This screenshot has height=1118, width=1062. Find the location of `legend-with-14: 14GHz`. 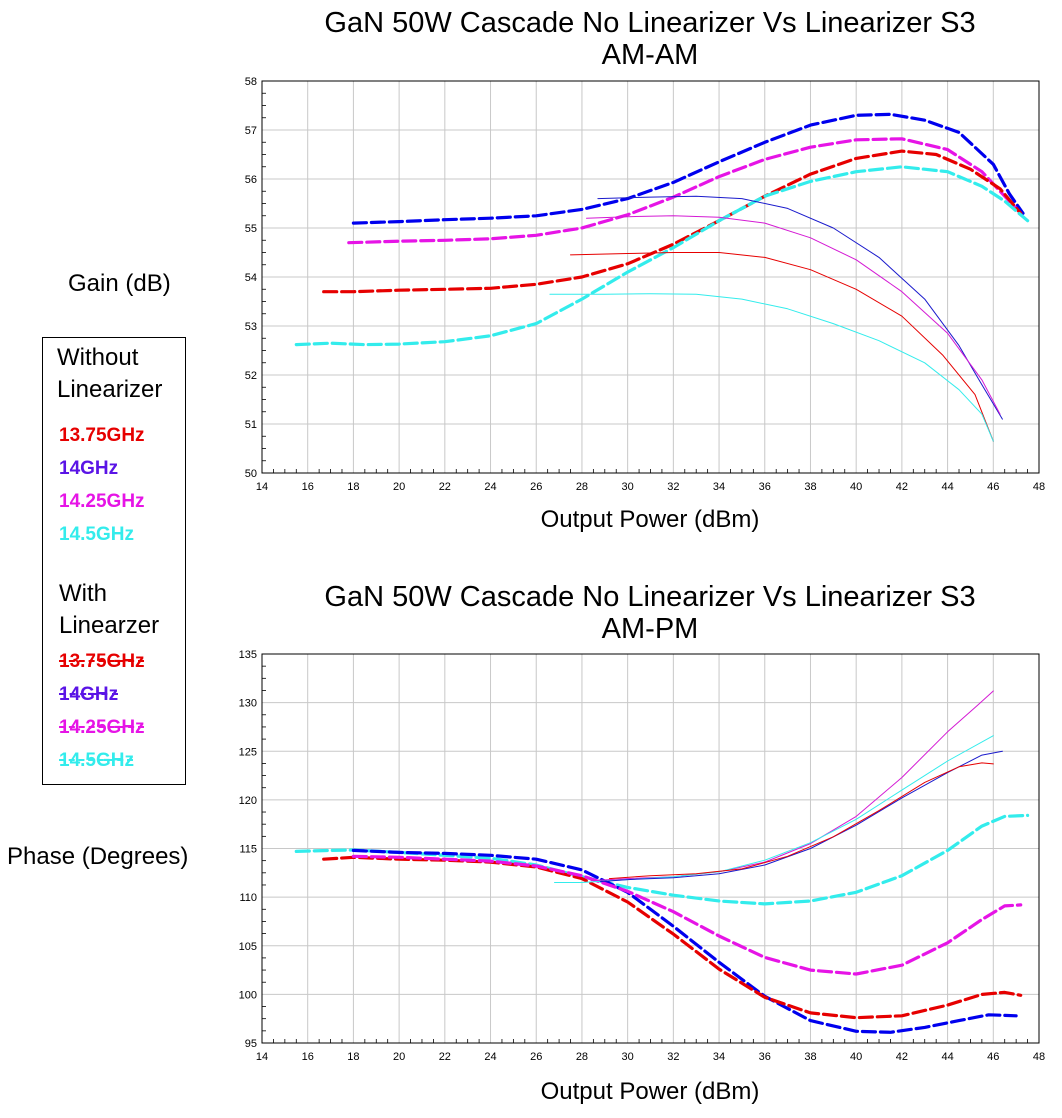

legend-with-14: 14GHz is located at coordinates (89, 694).